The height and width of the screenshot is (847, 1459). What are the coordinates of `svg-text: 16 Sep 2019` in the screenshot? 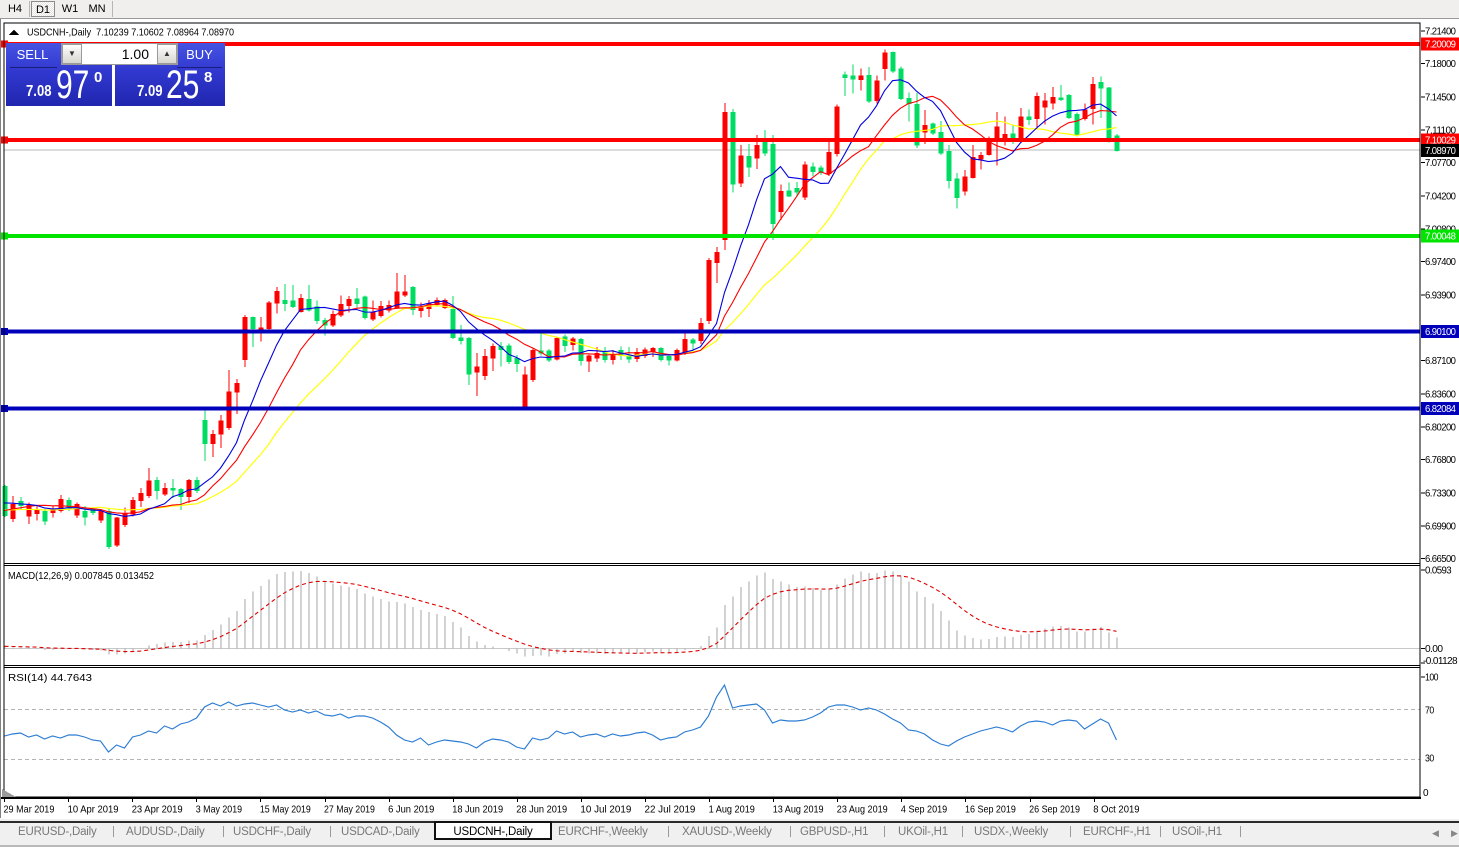 It's located at (990, 810).